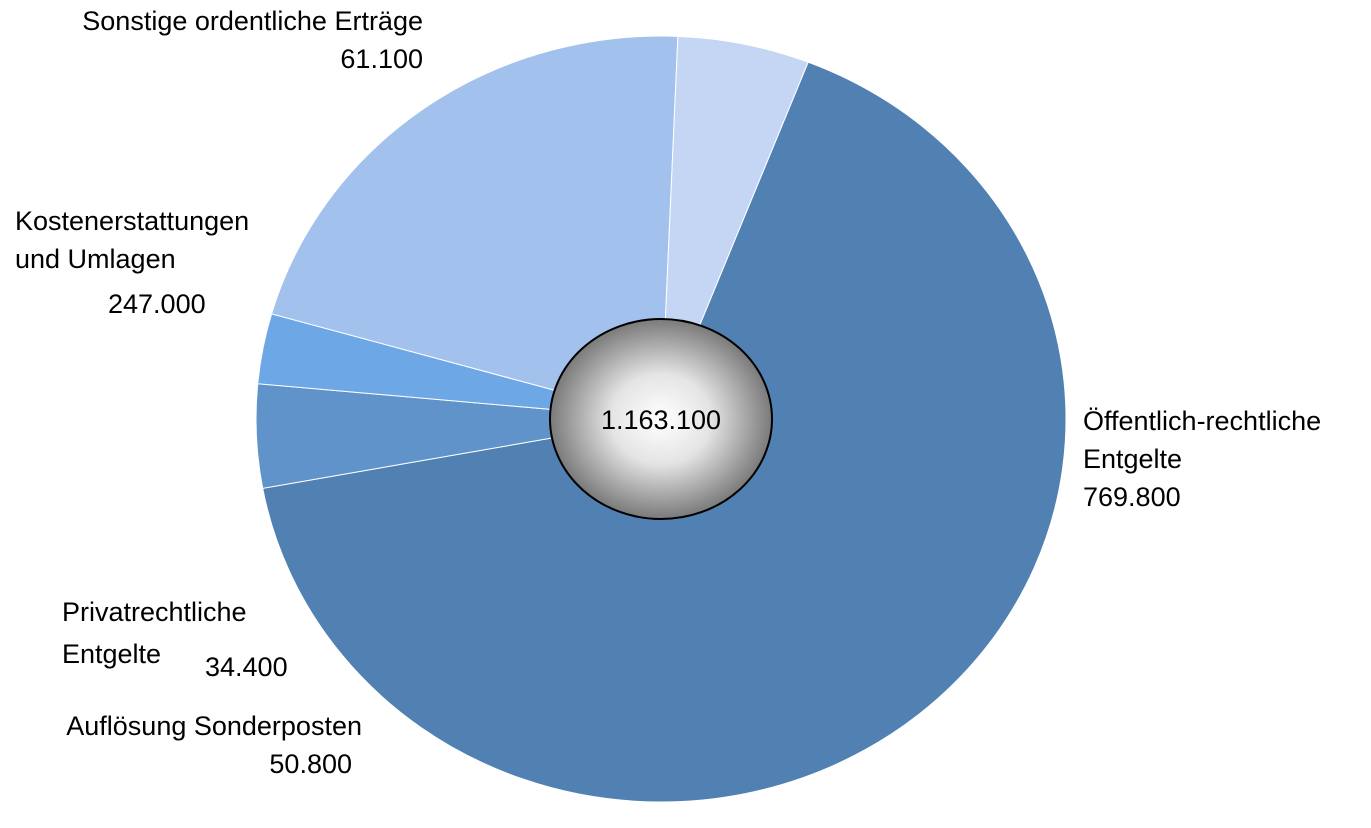  Describe the element at coordinates (1202, 421) in the screenshot. I see `slice-0-name-line-0: Öffentlich-rechtliche` at that location.